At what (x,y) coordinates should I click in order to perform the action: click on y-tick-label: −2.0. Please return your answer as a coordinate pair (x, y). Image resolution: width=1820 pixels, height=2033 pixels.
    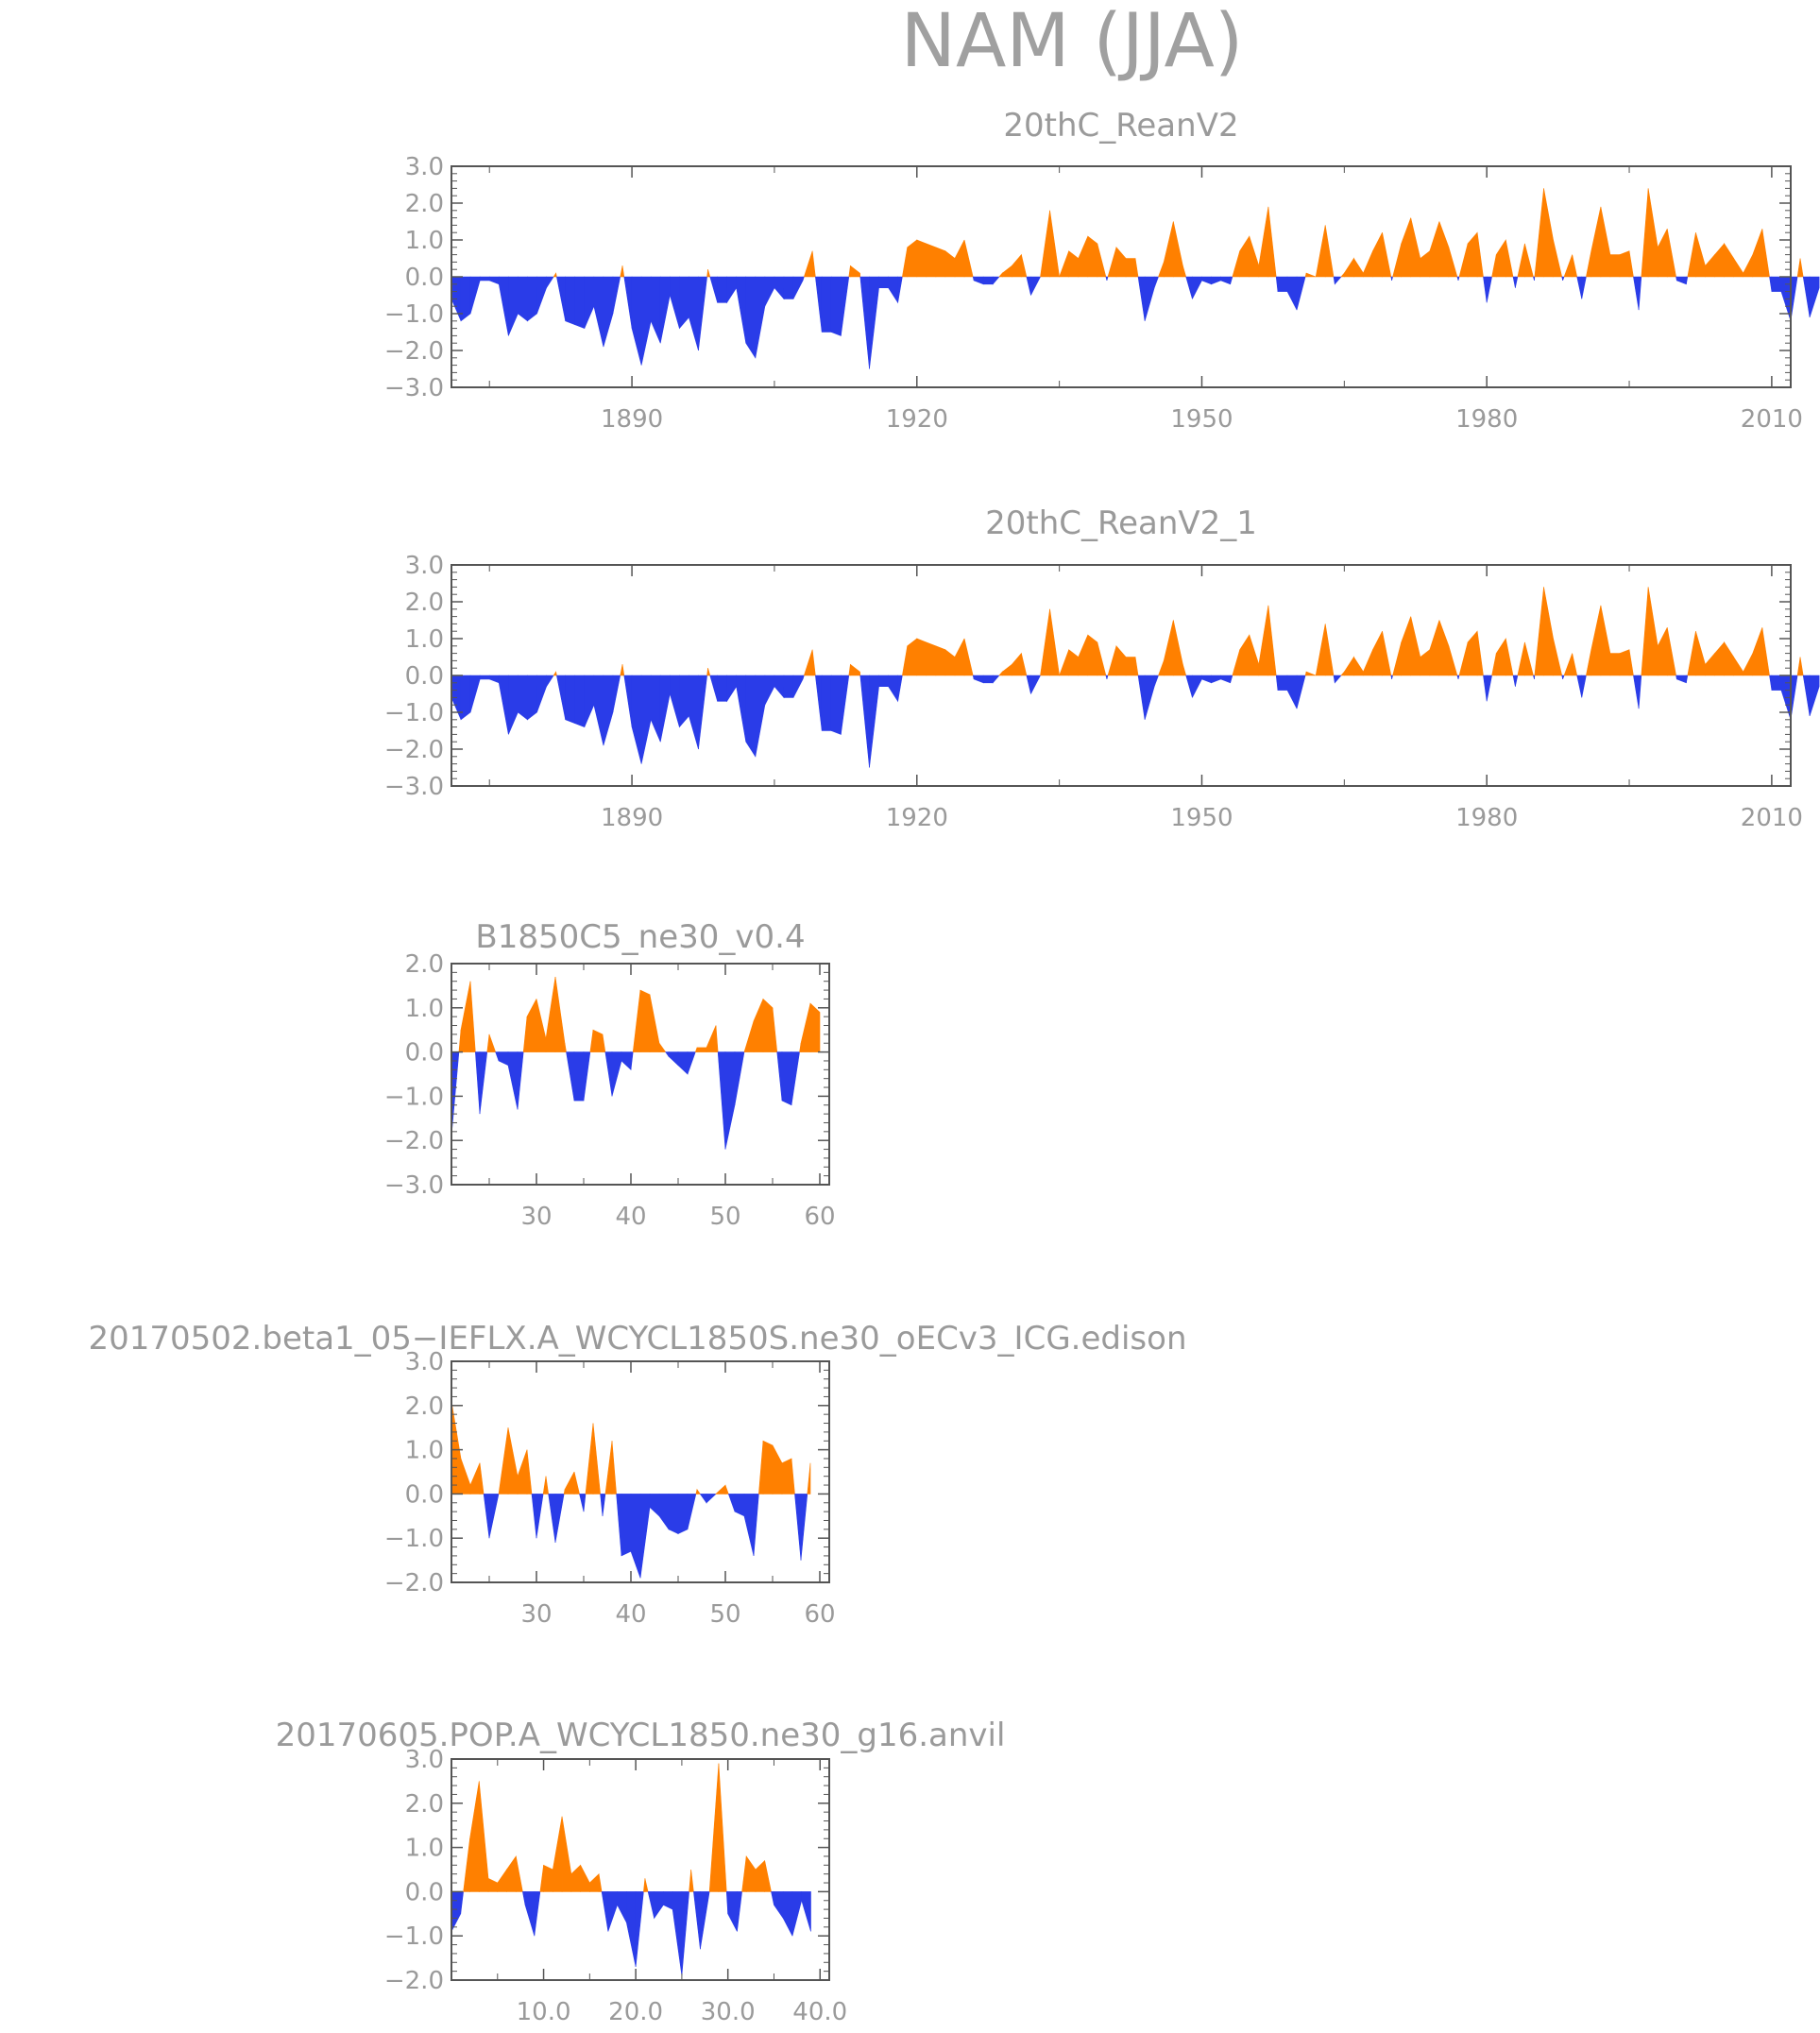
    Looking at the image, I should click on (414, 1141).